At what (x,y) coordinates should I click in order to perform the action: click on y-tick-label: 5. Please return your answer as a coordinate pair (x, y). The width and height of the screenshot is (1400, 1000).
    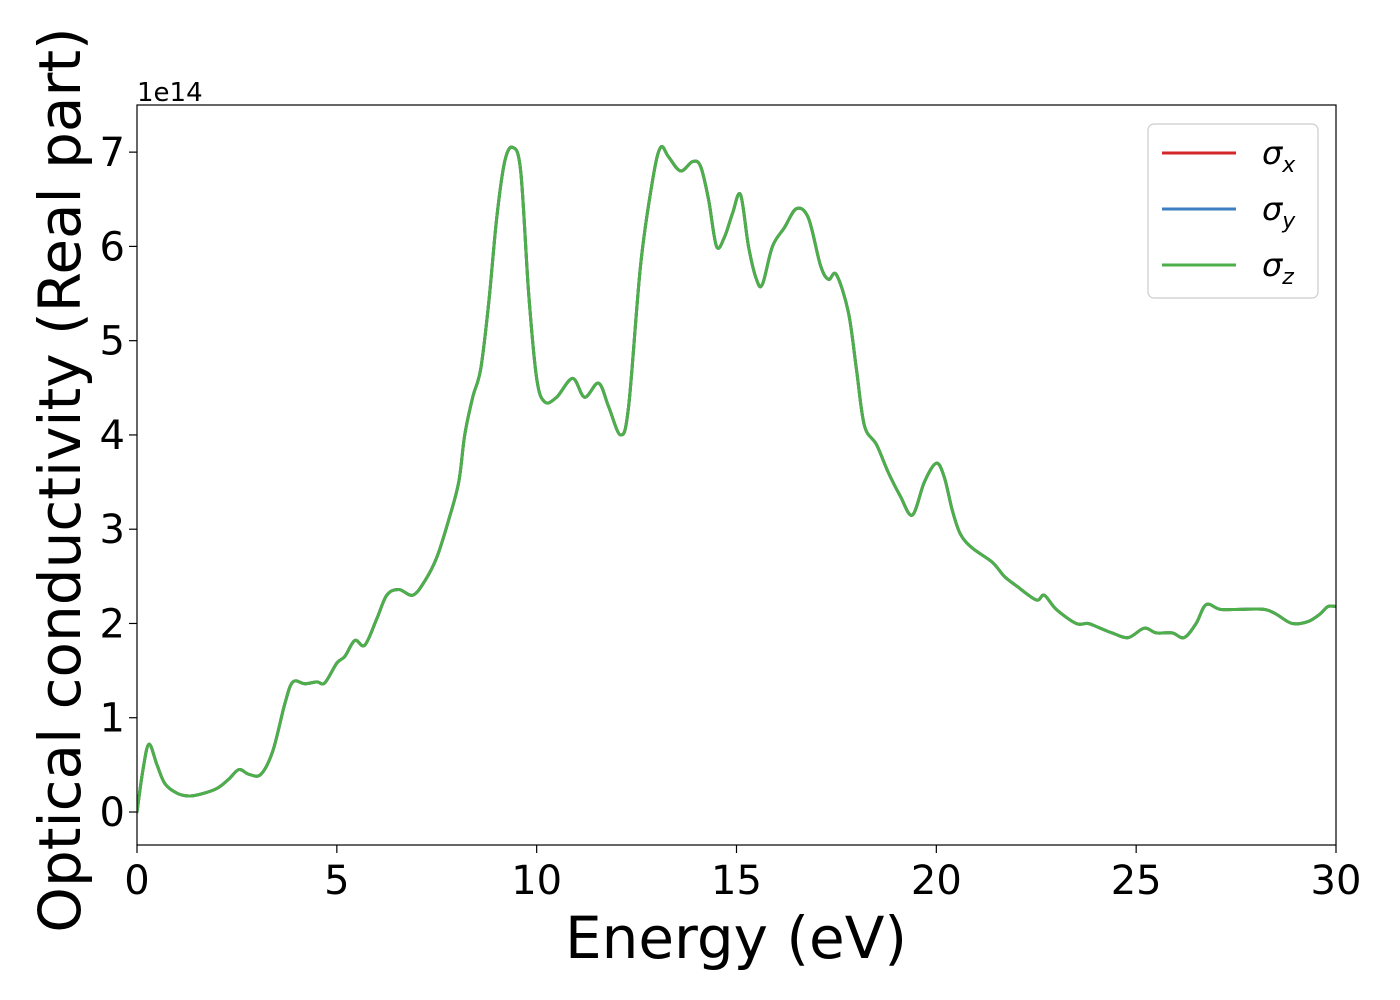
    Looking at the image, I should click on (112, 342).